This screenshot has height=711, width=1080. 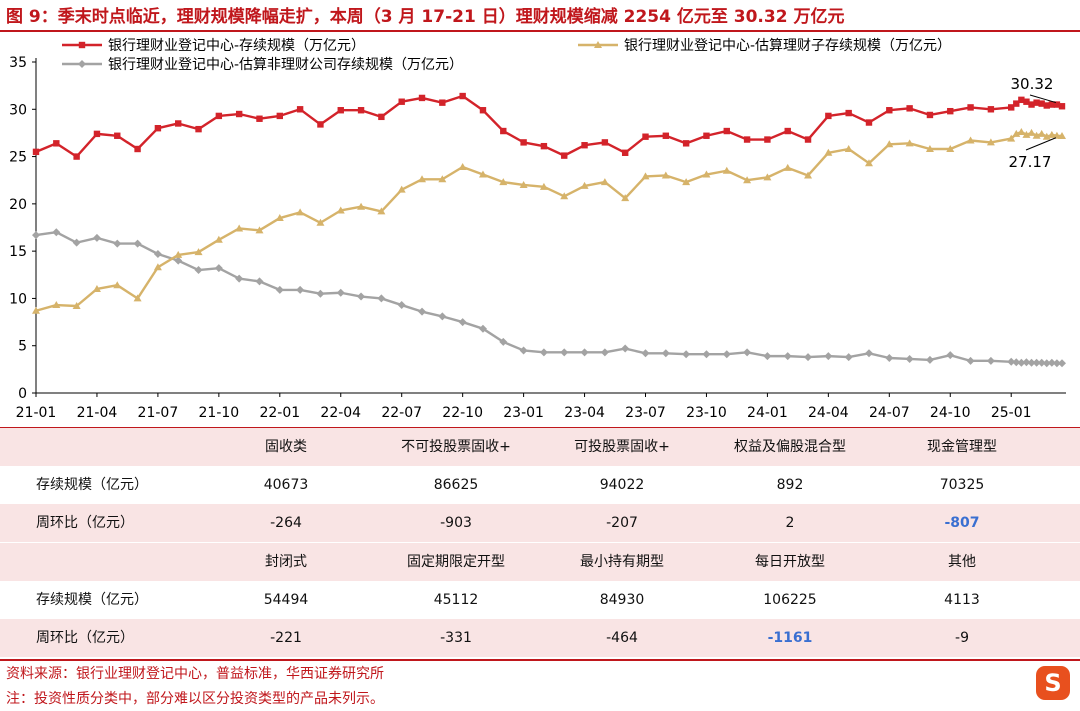 What do you see at coordinates (790, 562) in the screenshot?
I see `column-header: 每日开放型` at bounding box center [790, 562].